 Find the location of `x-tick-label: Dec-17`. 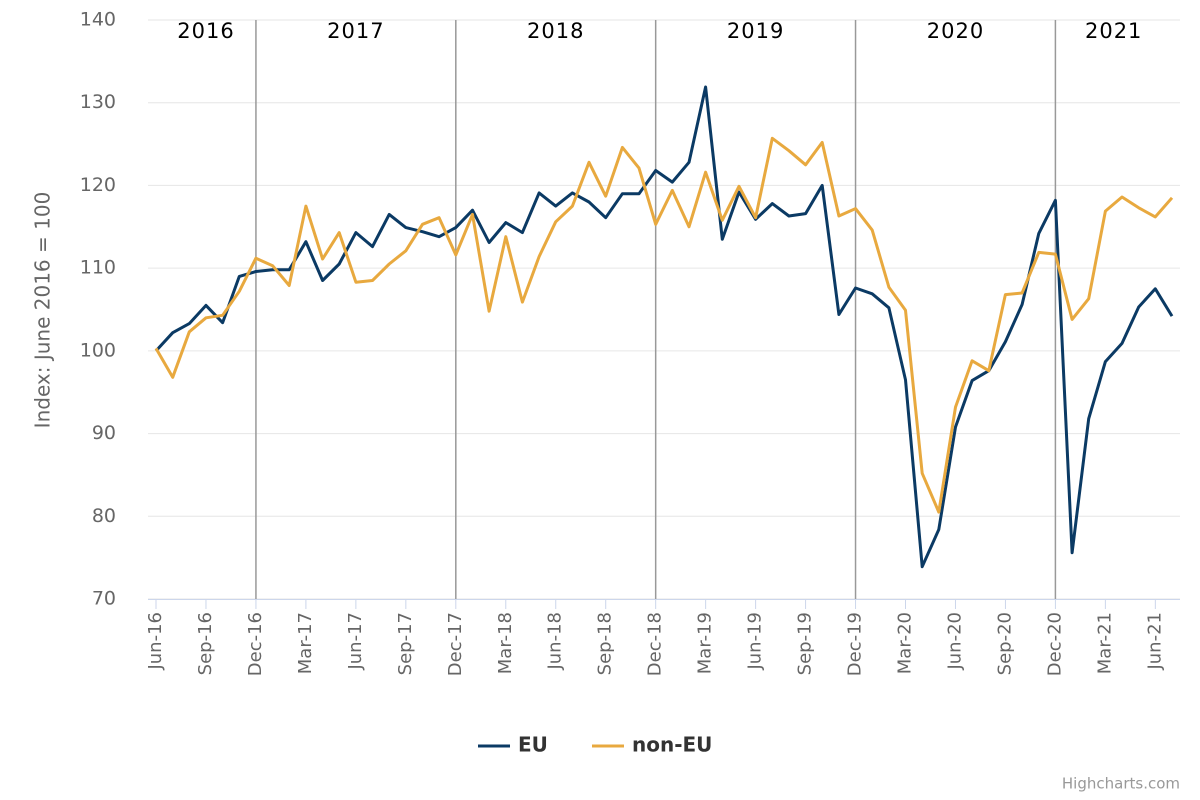

x-tick-label: Dec-17 is located at coordinates (455, 644).